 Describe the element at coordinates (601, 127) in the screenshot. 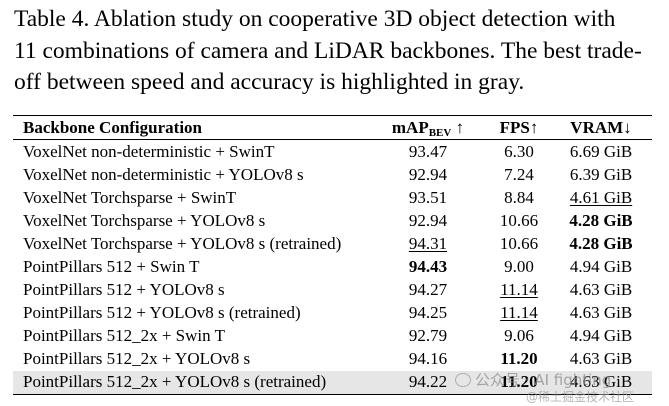

I see `header-vram: VRAM↓` at that location.